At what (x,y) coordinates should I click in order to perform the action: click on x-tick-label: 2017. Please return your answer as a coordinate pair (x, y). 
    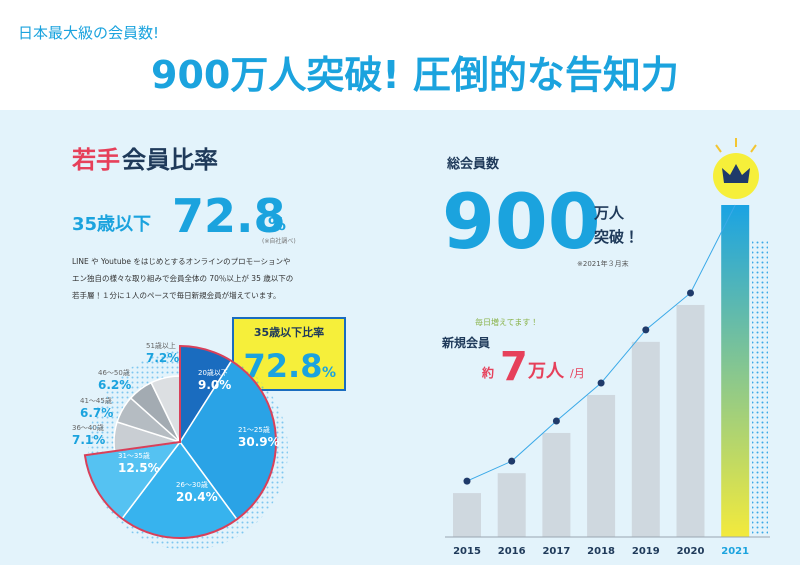
    Looking at the image, I should click on (556, 551).